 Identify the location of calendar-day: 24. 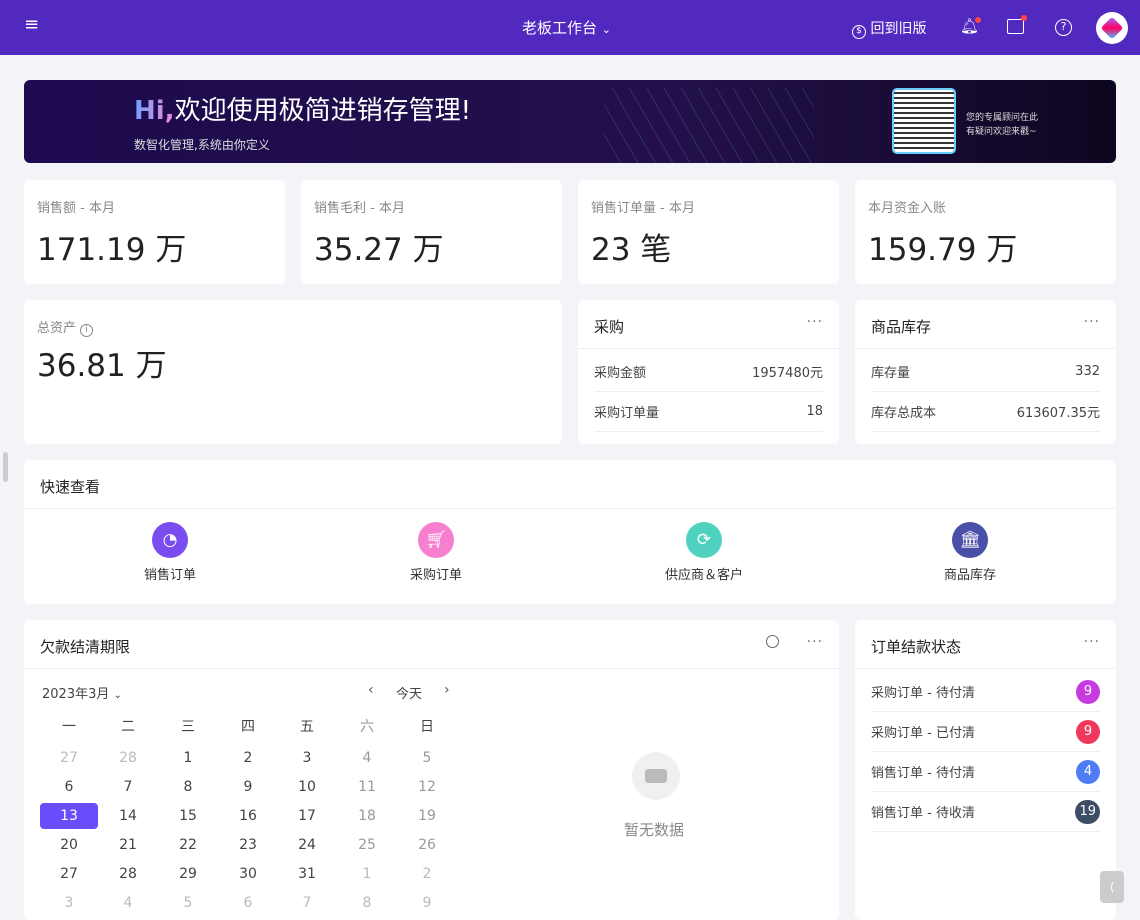
(307, 845).